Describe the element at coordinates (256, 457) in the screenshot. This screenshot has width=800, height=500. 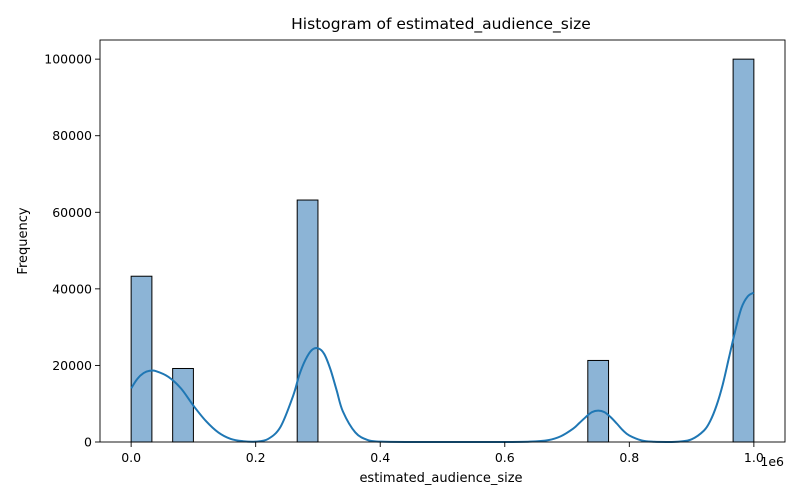
I see `x-tick-label-1: 0.2` at that location.